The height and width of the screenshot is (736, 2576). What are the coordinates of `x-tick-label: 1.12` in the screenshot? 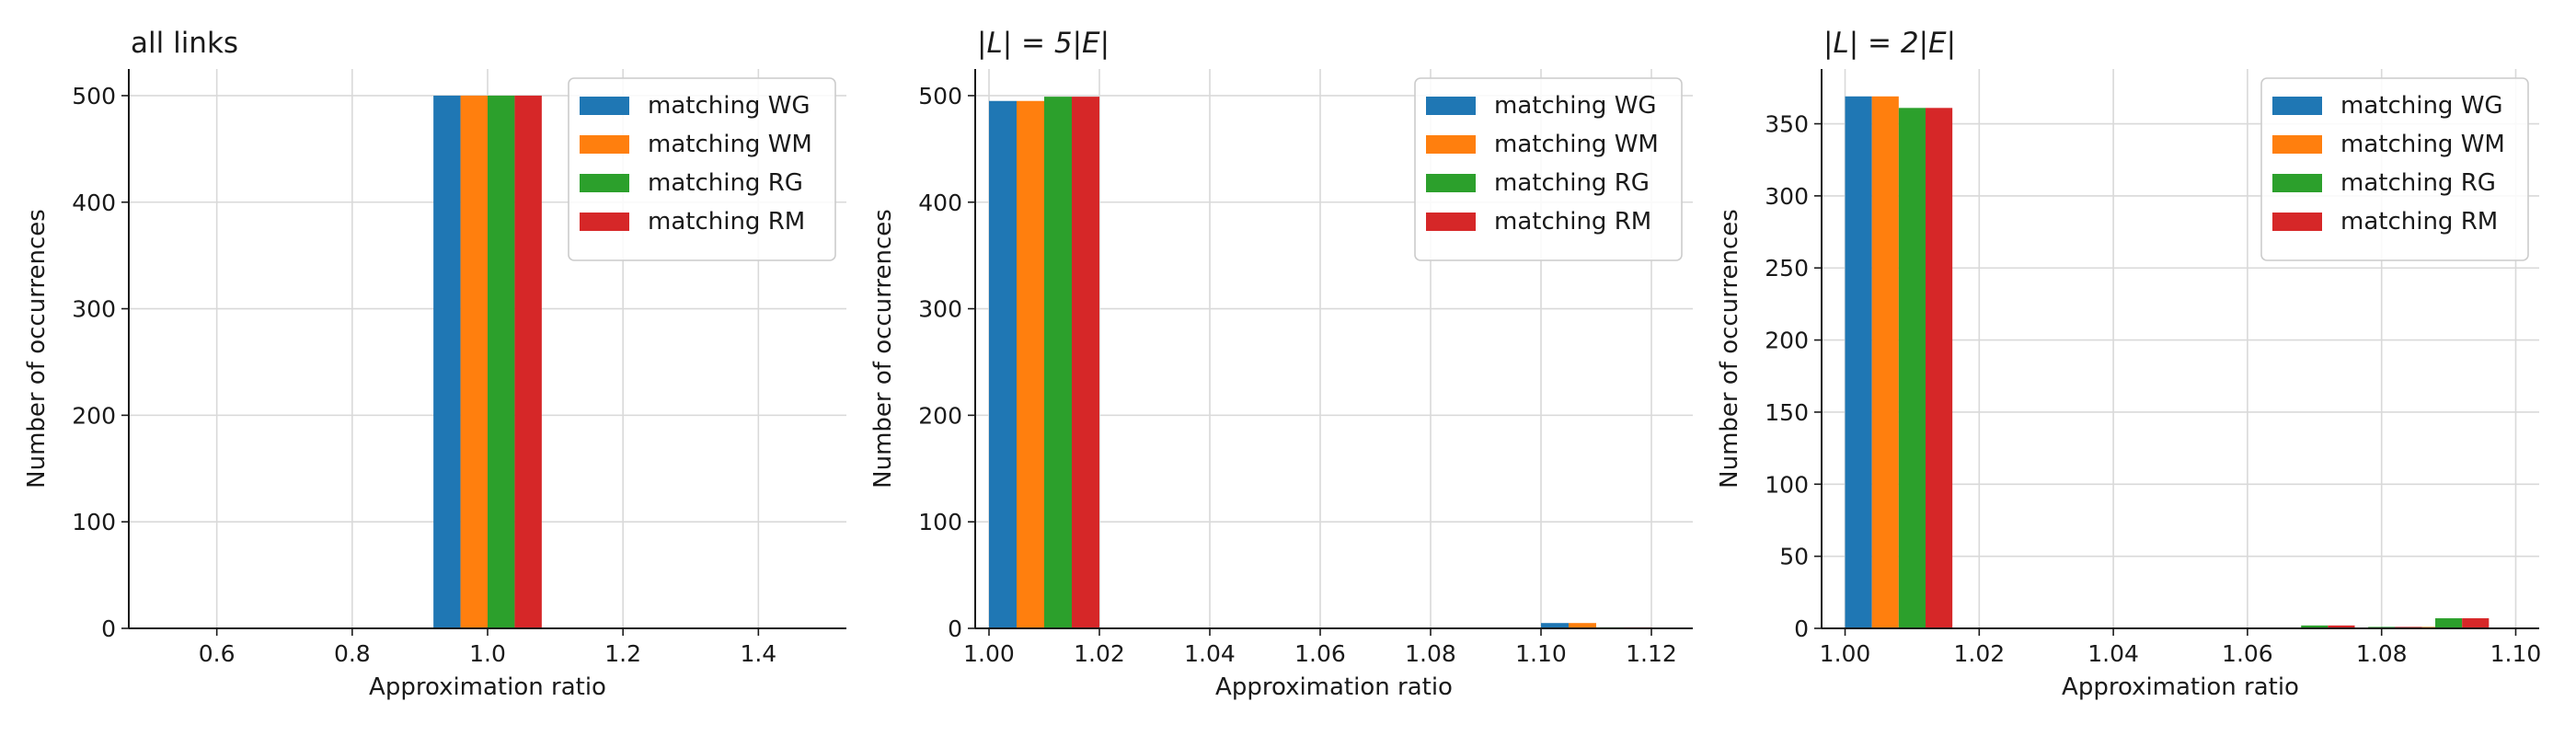 It's located at (1651, 653).